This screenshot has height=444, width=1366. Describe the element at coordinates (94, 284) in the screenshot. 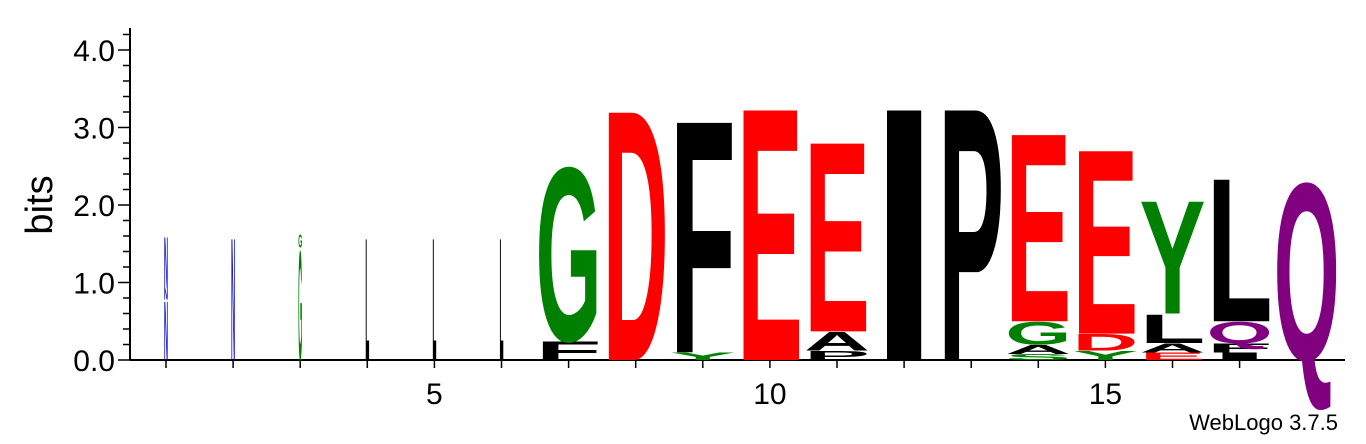

I see `y-tick-label: 1.0` at that location.